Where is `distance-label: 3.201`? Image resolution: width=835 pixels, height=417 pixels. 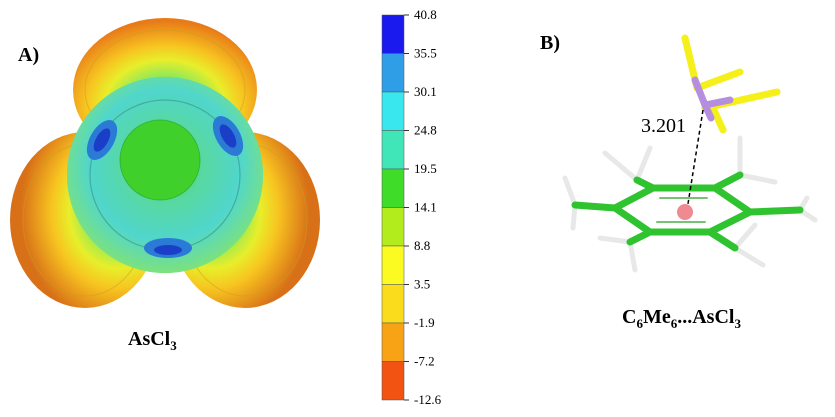
distance-label: 3.201 is located at coordinates (663, 126).